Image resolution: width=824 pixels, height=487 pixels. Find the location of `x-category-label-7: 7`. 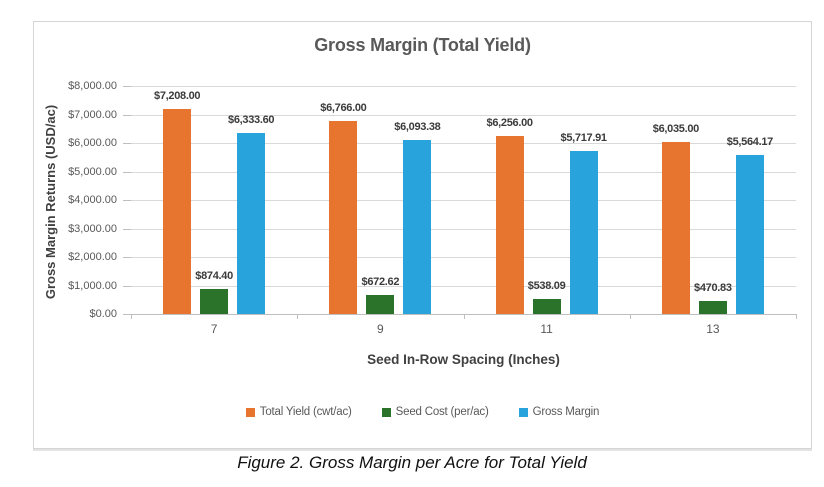

x-category-label-7: 7 is located at coordinates (214, 329).